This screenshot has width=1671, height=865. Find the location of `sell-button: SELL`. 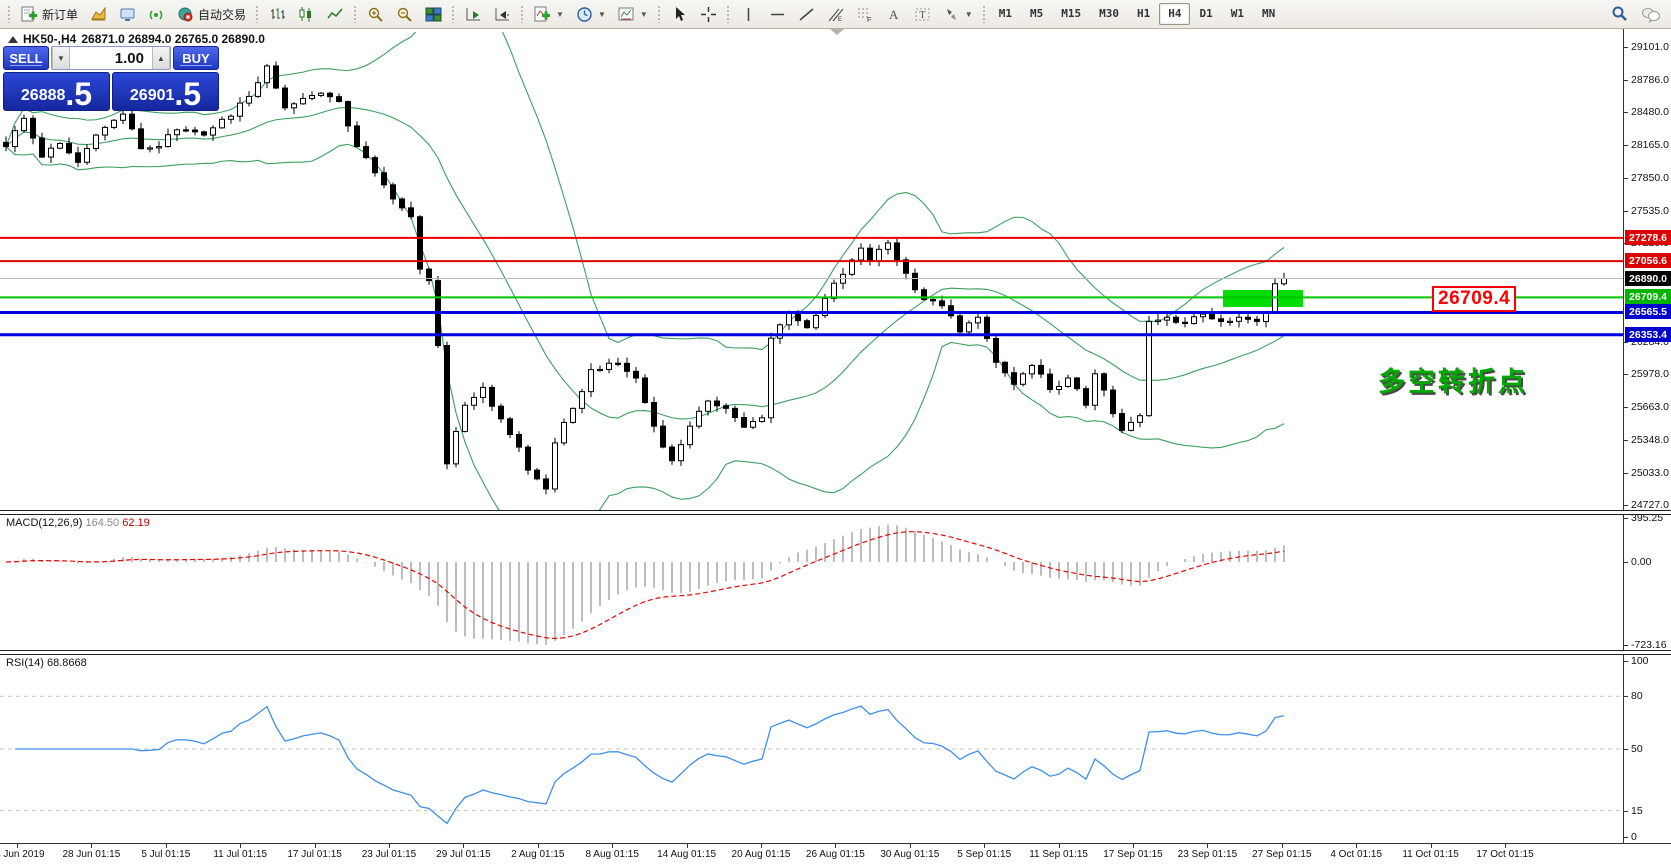

sell-button: SELL is located at coordinates (26, 58).